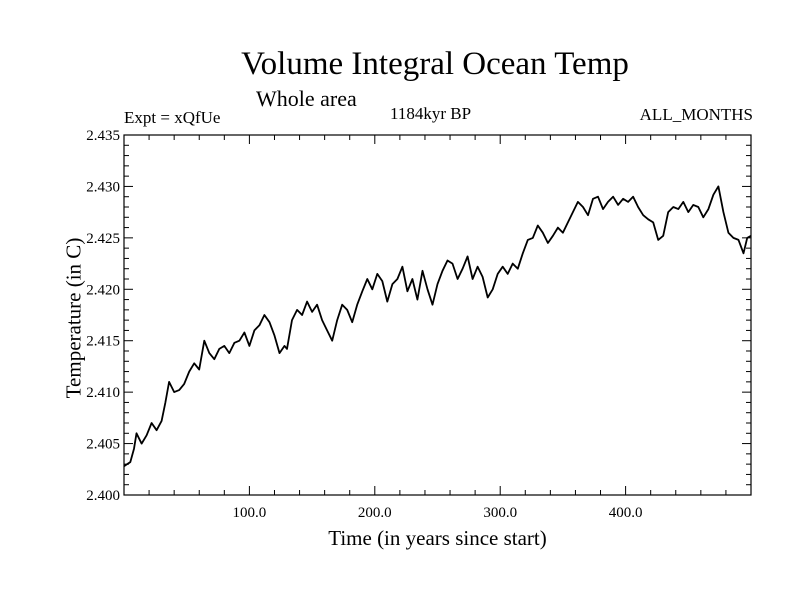  I want to click on chart-title: Volume Integral Ocean Temp, so click(435, 64).